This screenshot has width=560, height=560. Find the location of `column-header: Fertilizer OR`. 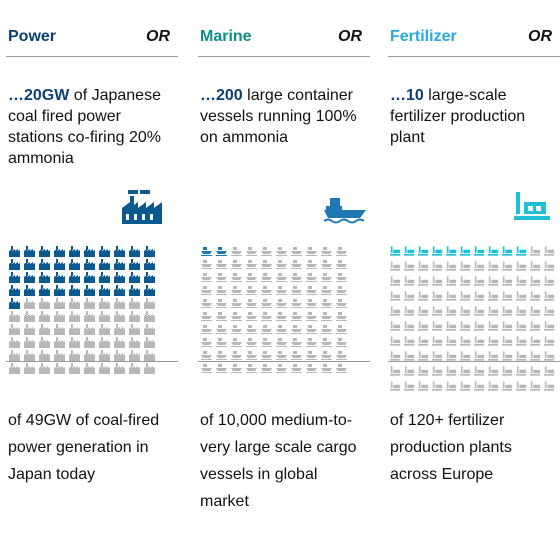

column-header: Fertilizer OR is located at coordinates (474, 38).